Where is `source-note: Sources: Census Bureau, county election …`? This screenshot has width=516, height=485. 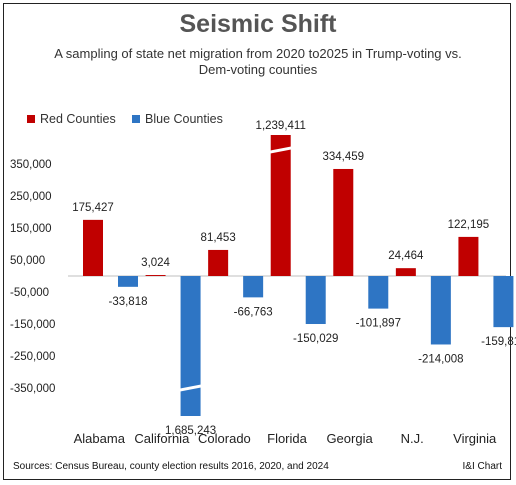
source-note: Sources: Census Bureau, county election … is located at coordinates (171, 466).